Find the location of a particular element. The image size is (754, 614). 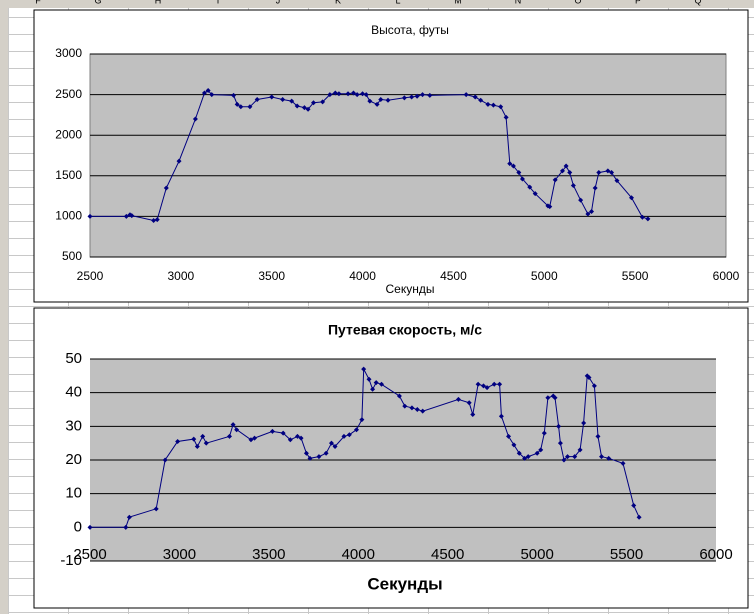

column-header: H is located at coordinates (158, 2).